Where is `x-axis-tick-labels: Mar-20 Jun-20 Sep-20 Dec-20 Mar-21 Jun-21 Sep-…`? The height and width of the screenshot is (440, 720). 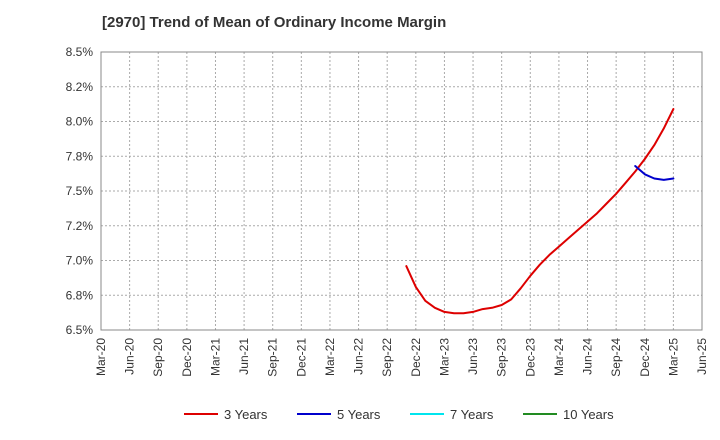
x-axis-tick-labels: Mar-20 Jun-20 Sep-20 Dec-20 Mar-21 Jun-21 Sep-… is located at coordinates (401, 357).